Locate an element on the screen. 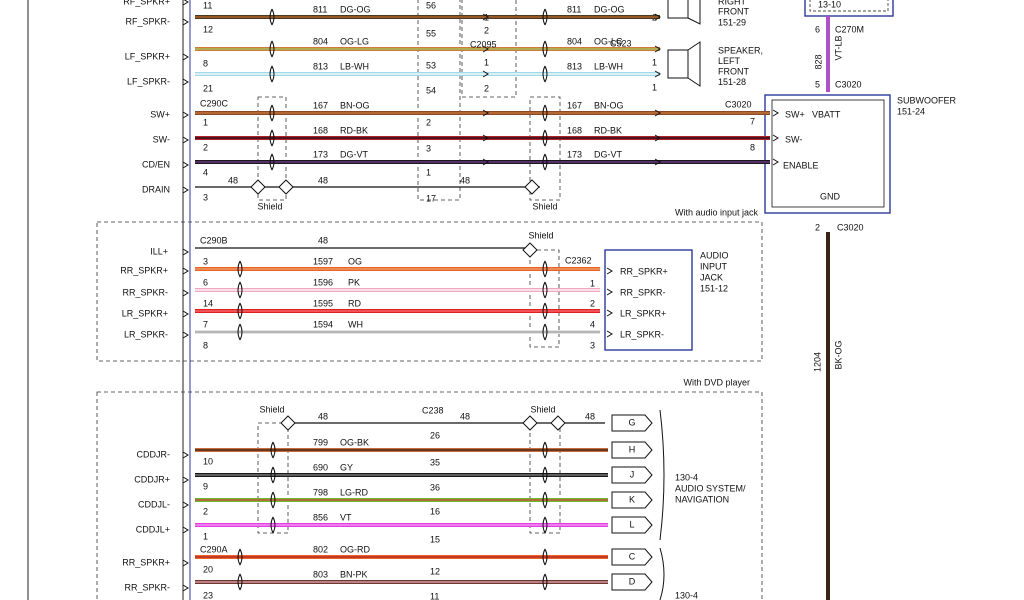 This screenshot has height=600, width=1024. label: 12 is located at coordinates (435, 571).